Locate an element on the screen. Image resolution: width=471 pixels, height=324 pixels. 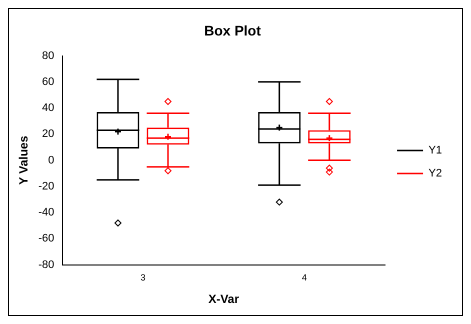
legend-label: Y2 is located at coordinates (435, 174).